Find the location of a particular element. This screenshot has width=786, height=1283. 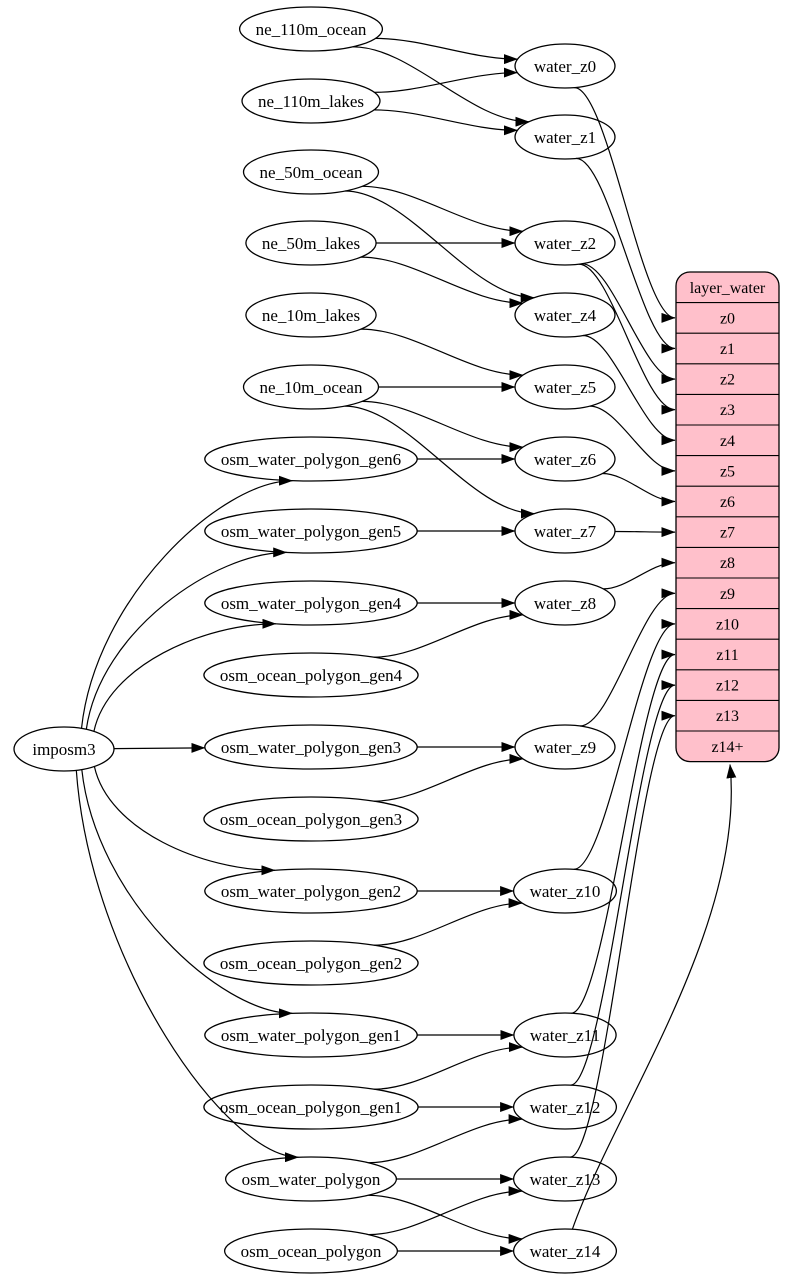

source-table-node-label: ne_10m_ocean is located at coordinates (311, 387).